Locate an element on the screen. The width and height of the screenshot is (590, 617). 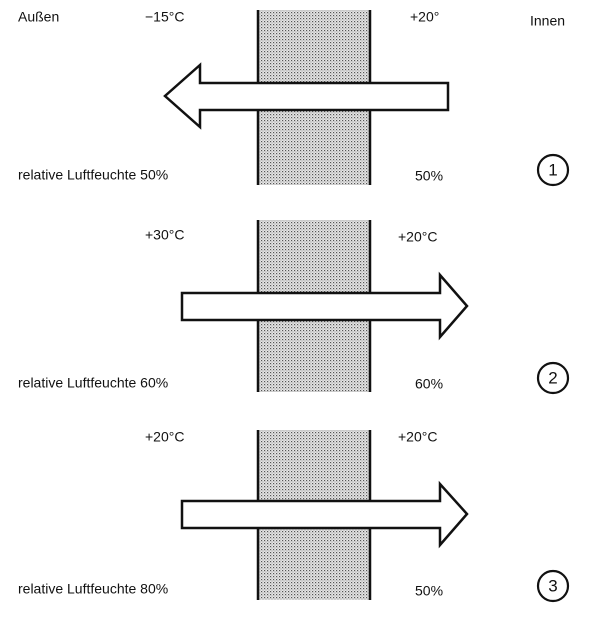
inside-label: Innen is located at coordinates (547, 21).